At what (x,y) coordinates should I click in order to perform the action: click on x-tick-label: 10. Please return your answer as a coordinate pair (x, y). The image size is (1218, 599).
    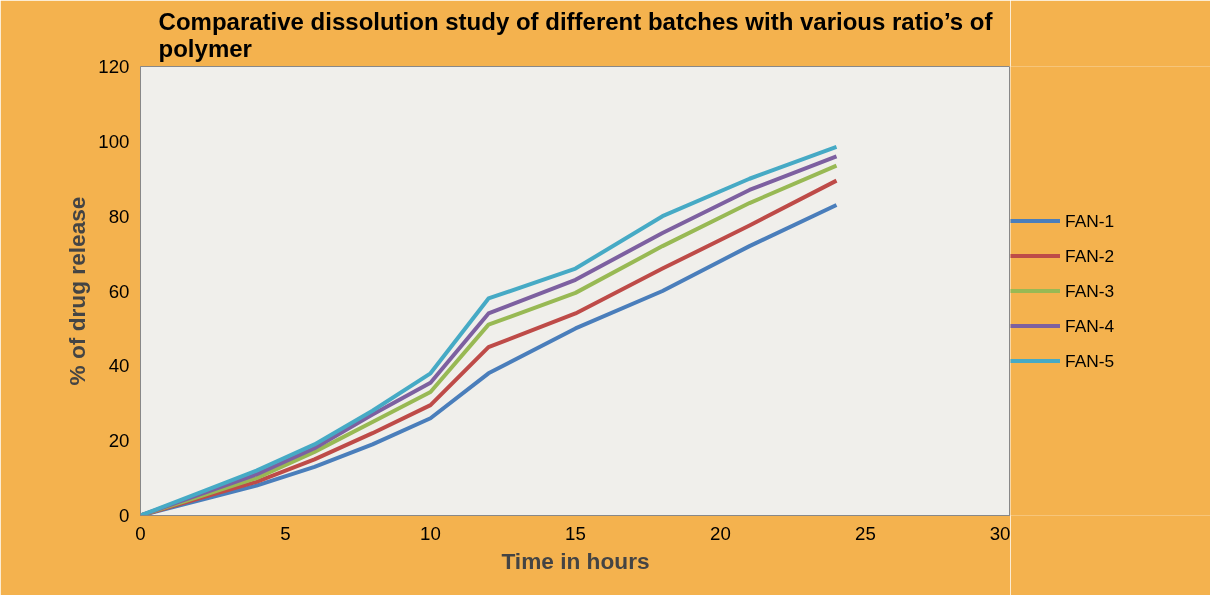
    Looking at the image, I should click on (430, 533).